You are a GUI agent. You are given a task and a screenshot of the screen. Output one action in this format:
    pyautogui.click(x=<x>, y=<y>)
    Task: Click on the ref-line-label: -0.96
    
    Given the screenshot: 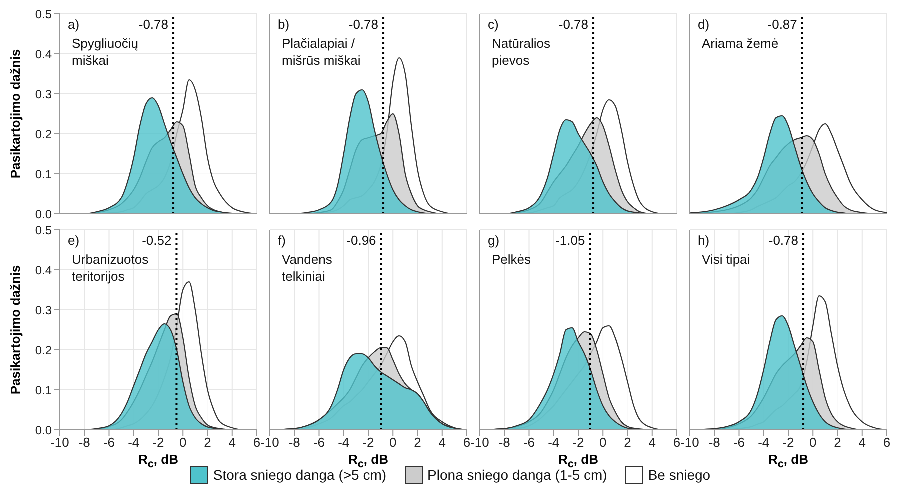 What is the action you would take?
    pyautogui.click(x=361, y=240)
    